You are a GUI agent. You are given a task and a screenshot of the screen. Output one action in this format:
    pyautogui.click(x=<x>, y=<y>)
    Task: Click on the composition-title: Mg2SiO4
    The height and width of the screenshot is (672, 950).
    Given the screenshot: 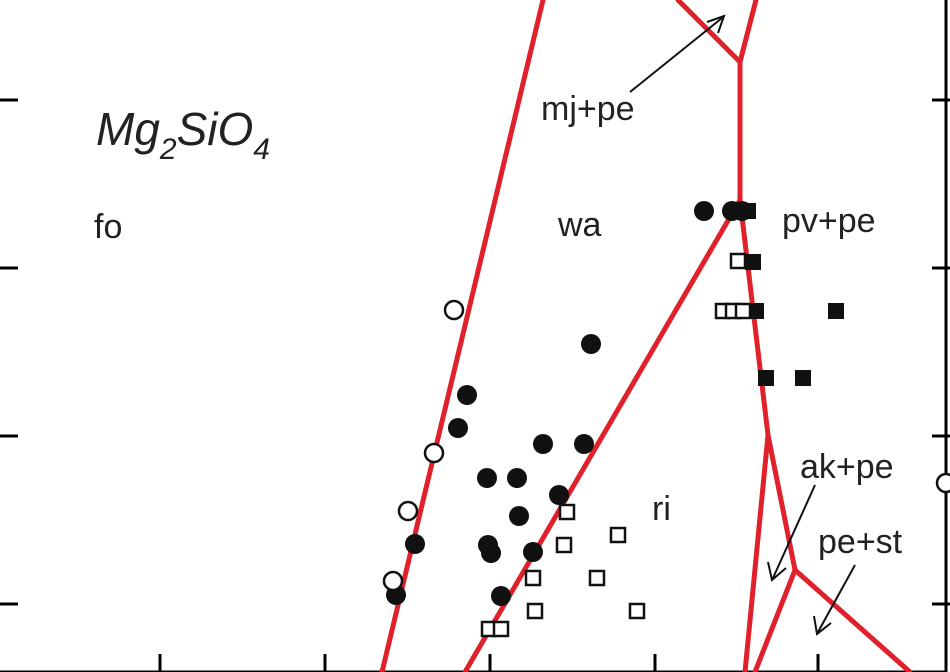 What is the action you would take?
    pyautogui.click(x=183, y=134)
    